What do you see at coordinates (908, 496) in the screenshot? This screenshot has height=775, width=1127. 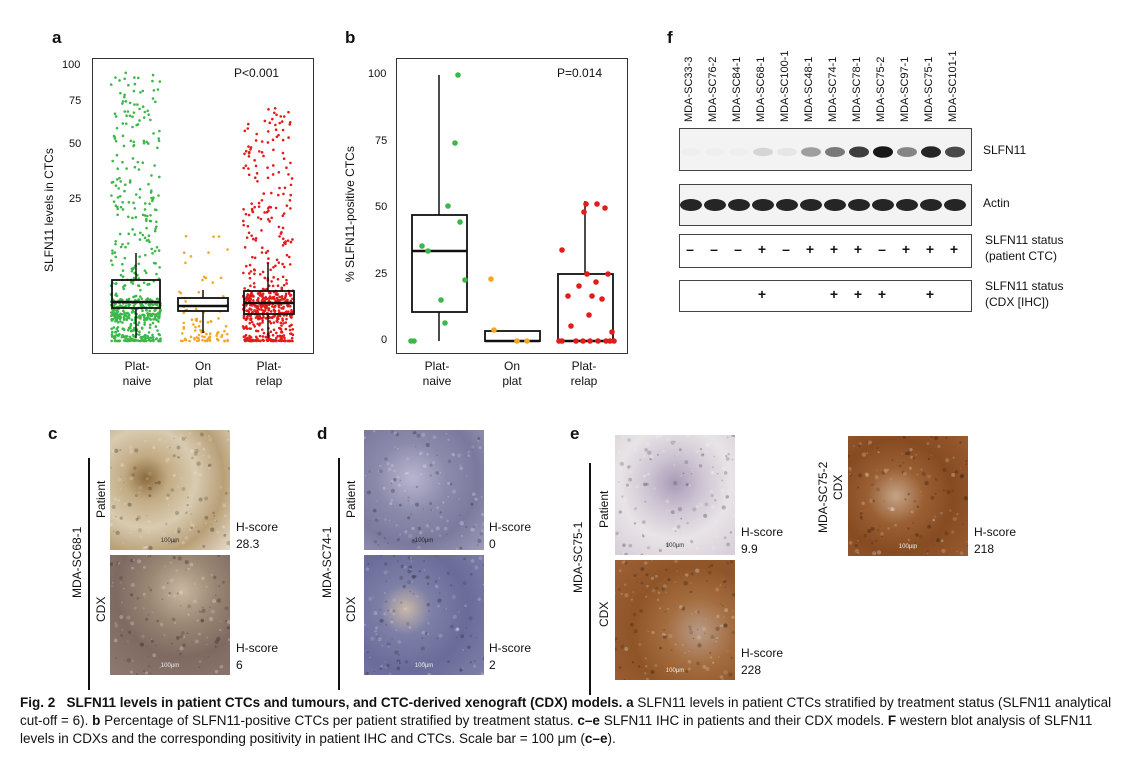 I see `panel-e-cdx2-image: 100μm` at bounding box center [908, 496].